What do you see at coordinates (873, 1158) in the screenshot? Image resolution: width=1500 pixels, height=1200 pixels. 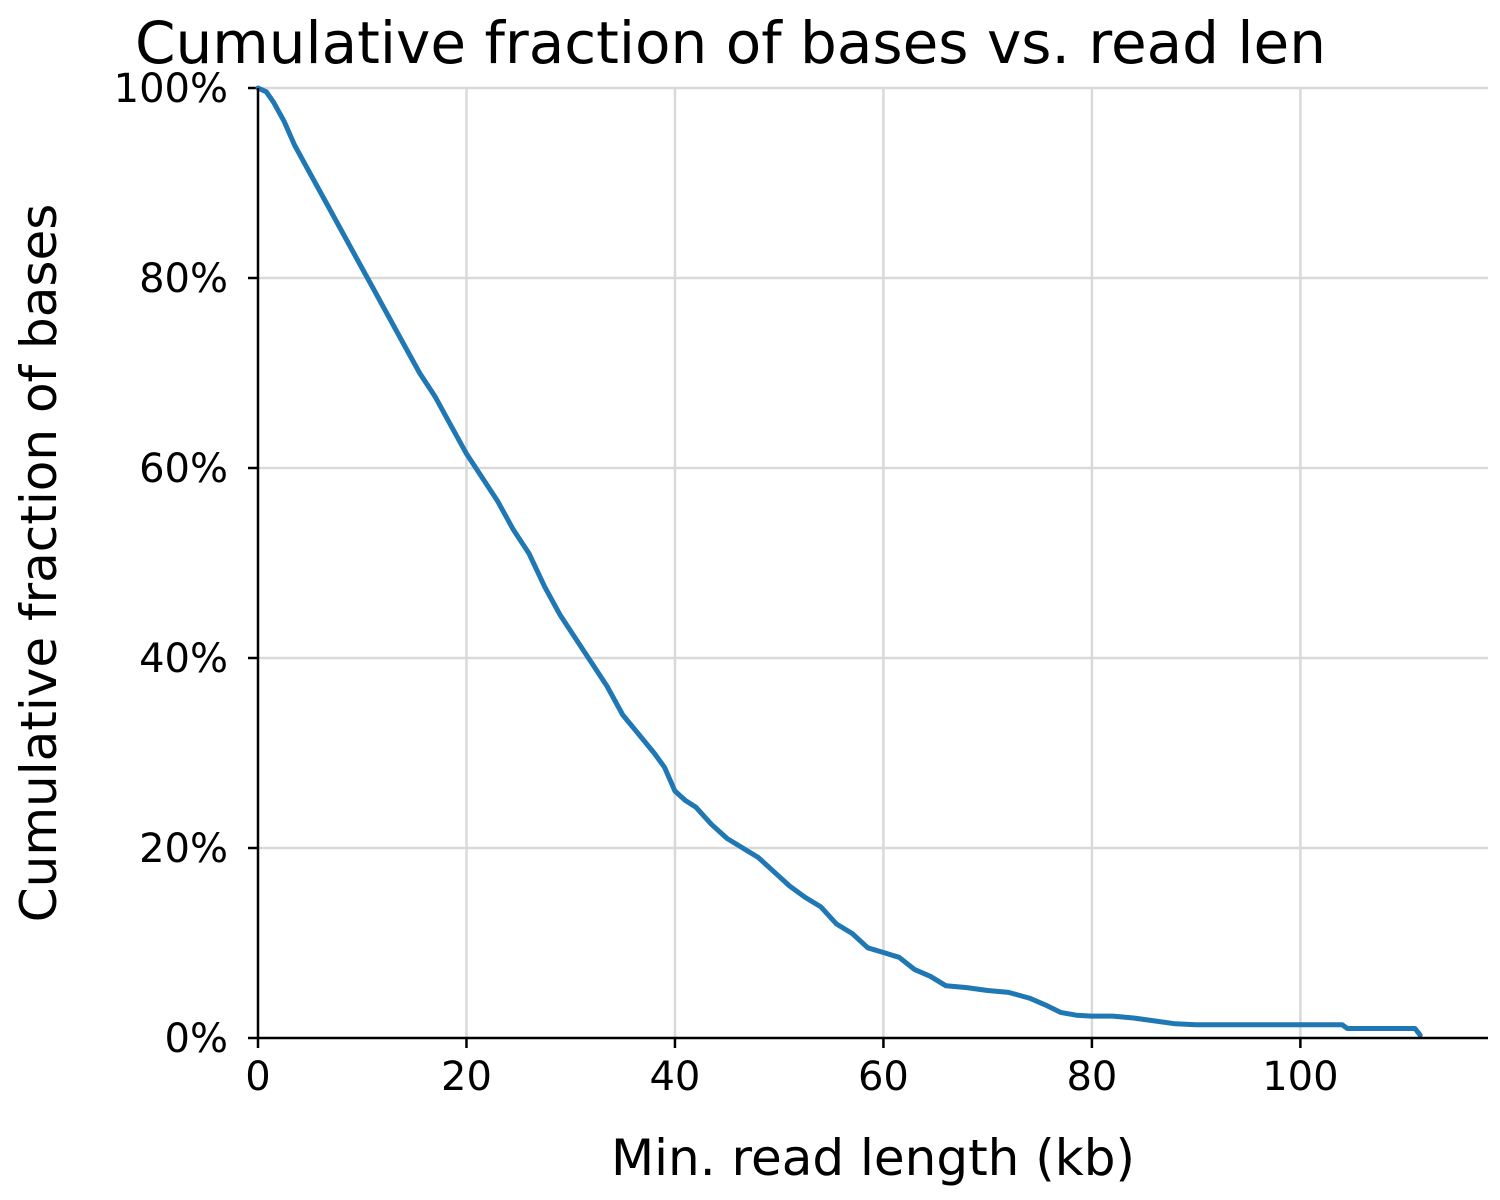 I see `x-axis-label: Min. read length (kb)` at bounding box center [873, 1158].